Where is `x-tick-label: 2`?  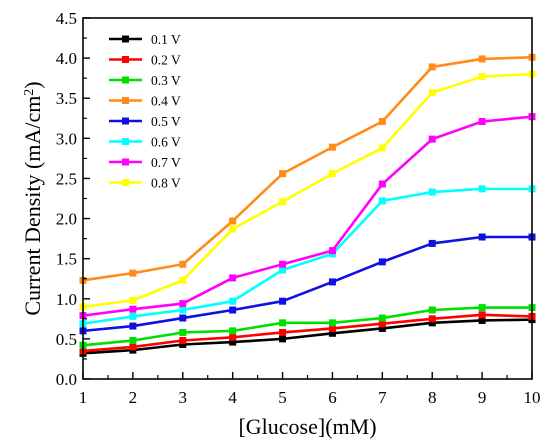
x-tick-label: 2 is located at coordinates (133, 397).